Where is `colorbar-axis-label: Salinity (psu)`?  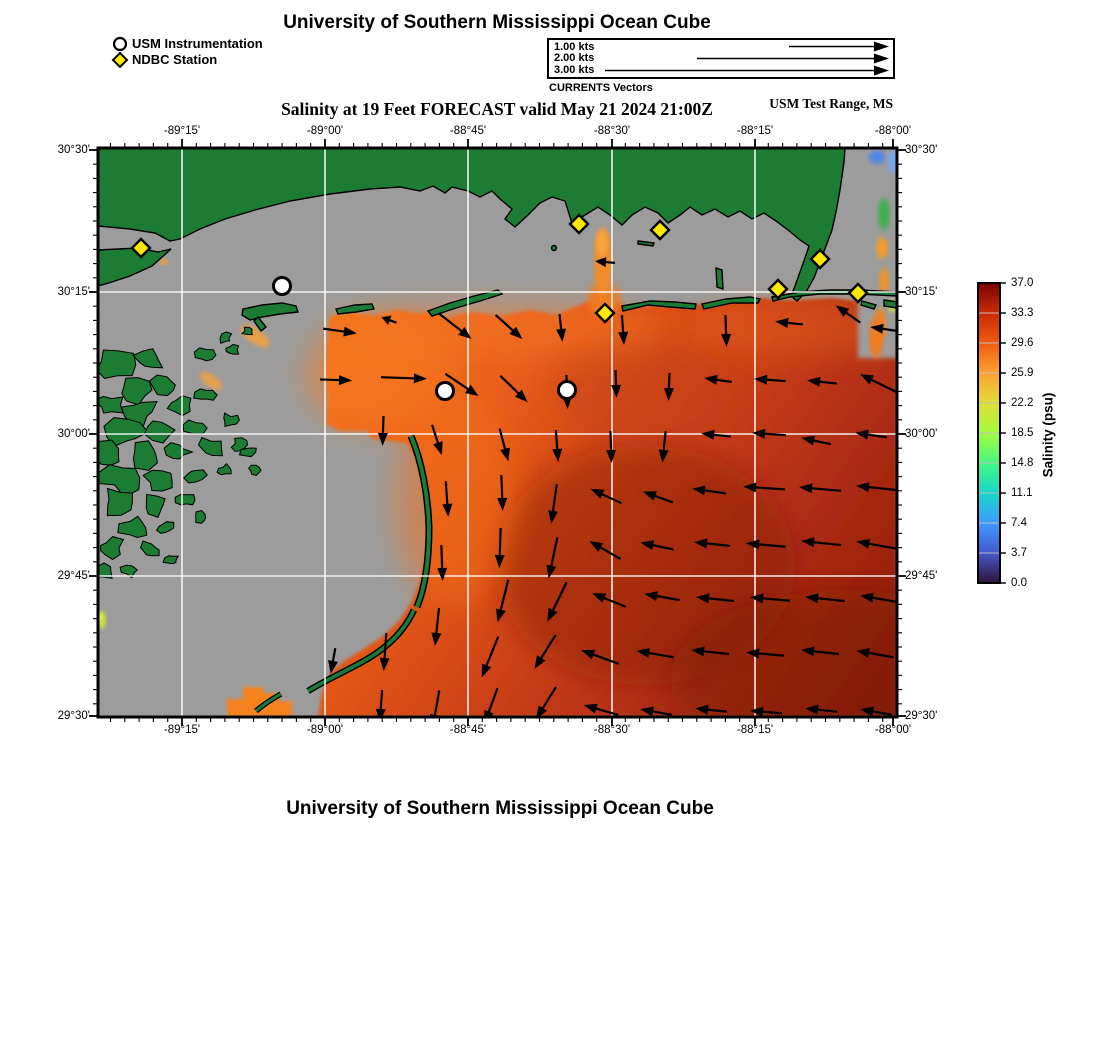 colorbar-axis-label: Salinity (psu) is located at coordinates (1048, 435).